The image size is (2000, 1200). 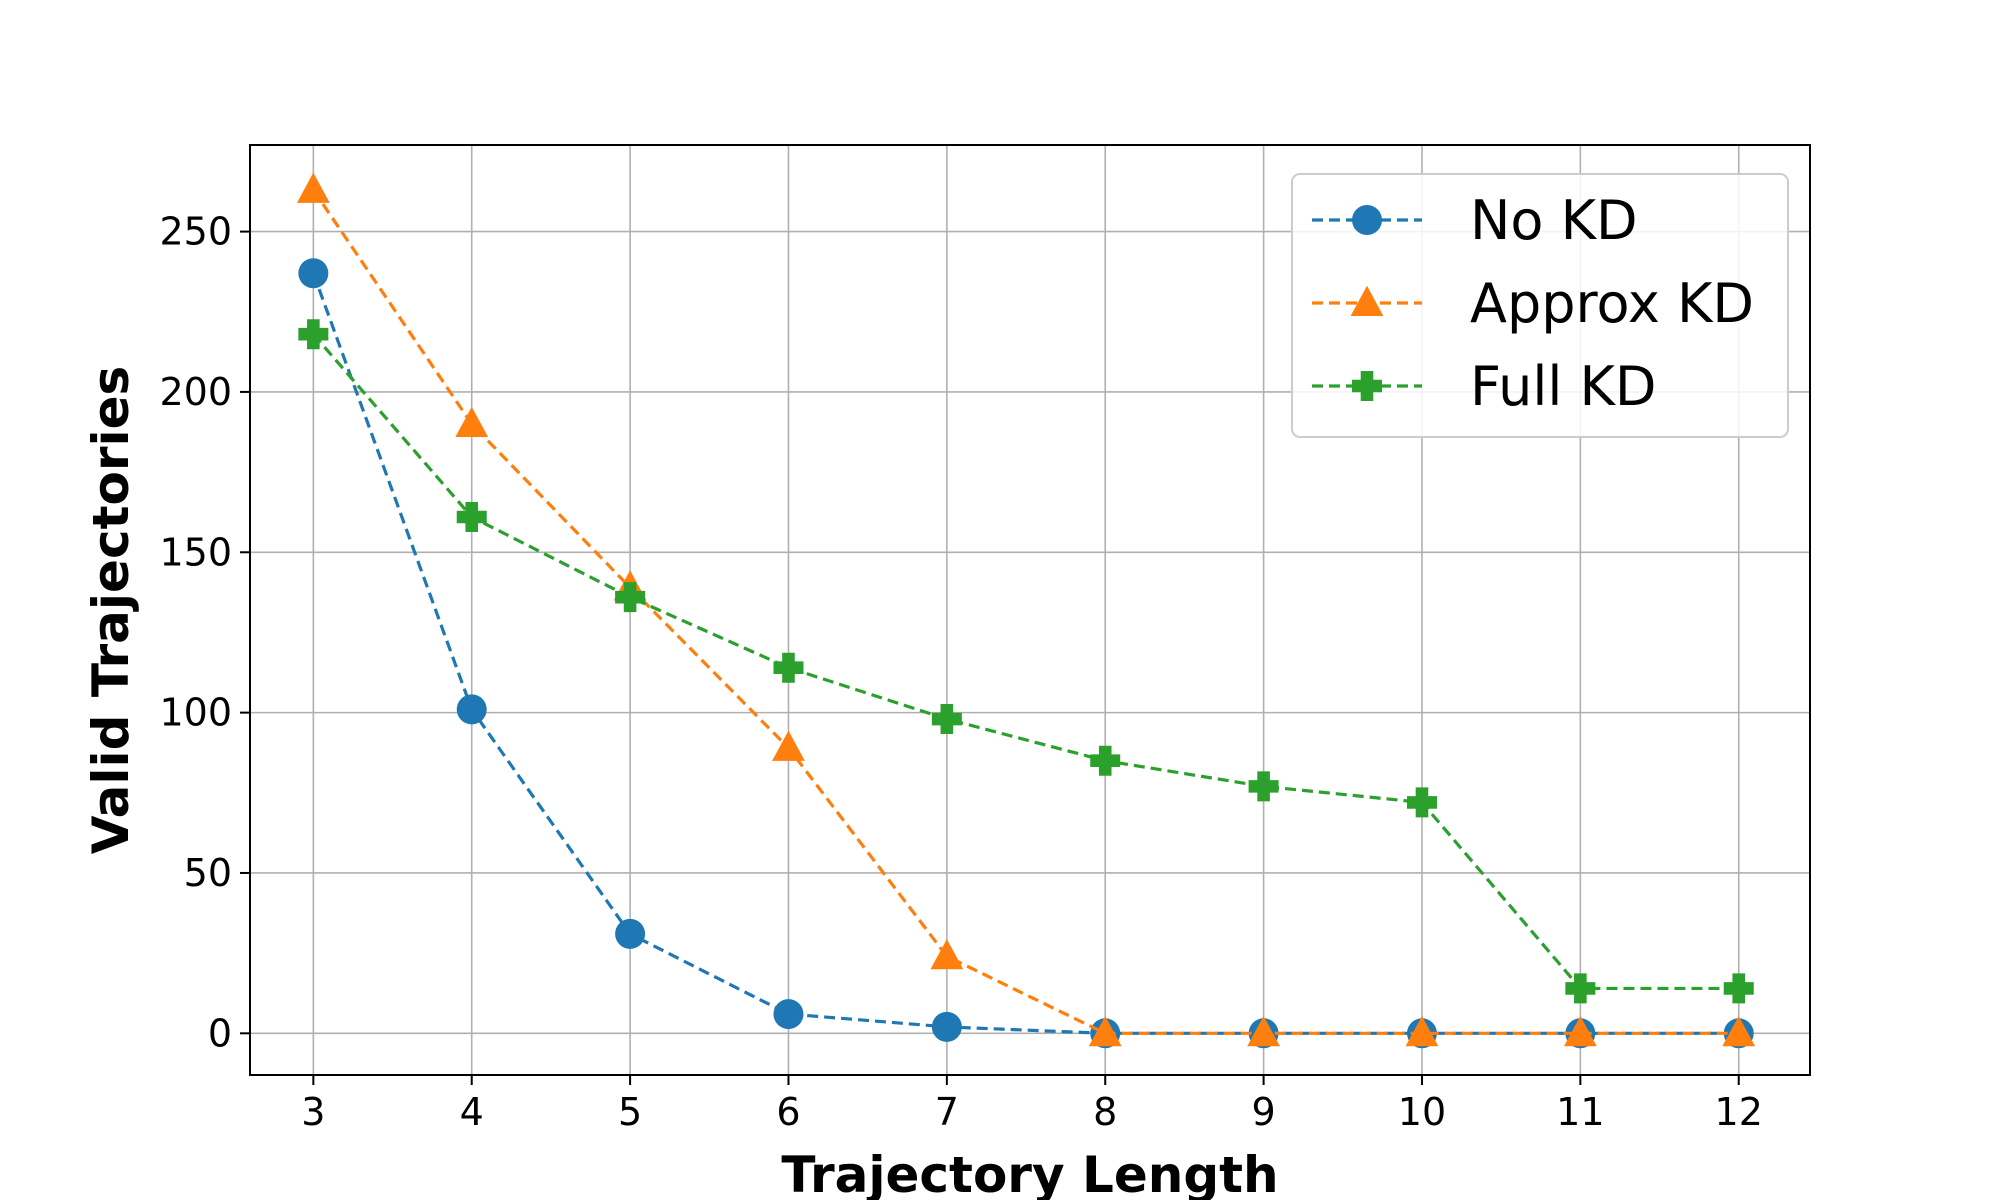 What do you see at coordinates (195, 552) in the screenshot?
I see `y-tick-label: 150` at bounding box center [195, 552].